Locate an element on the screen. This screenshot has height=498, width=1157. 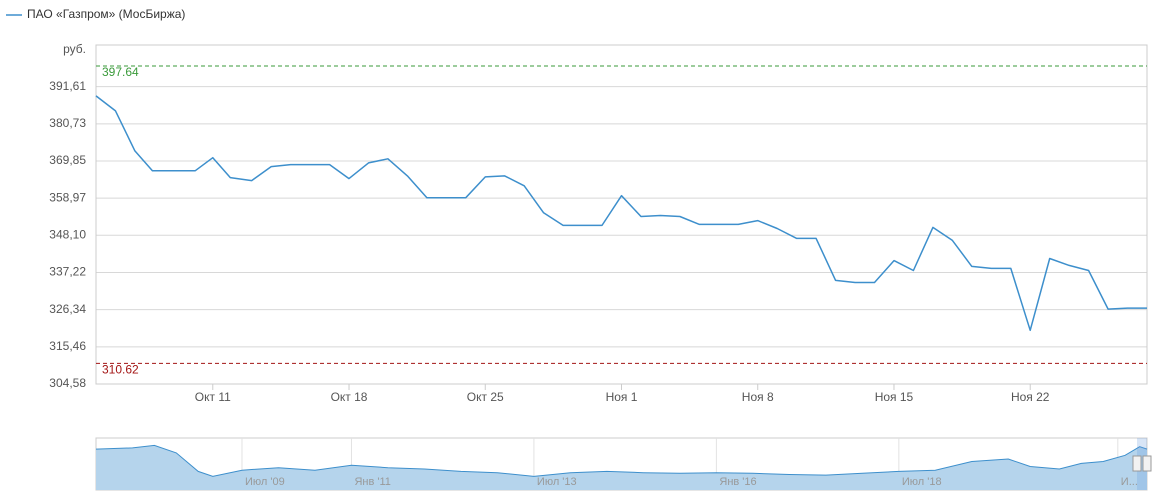
y-tick-label: 358,97 is located at coordinates (67, 197).